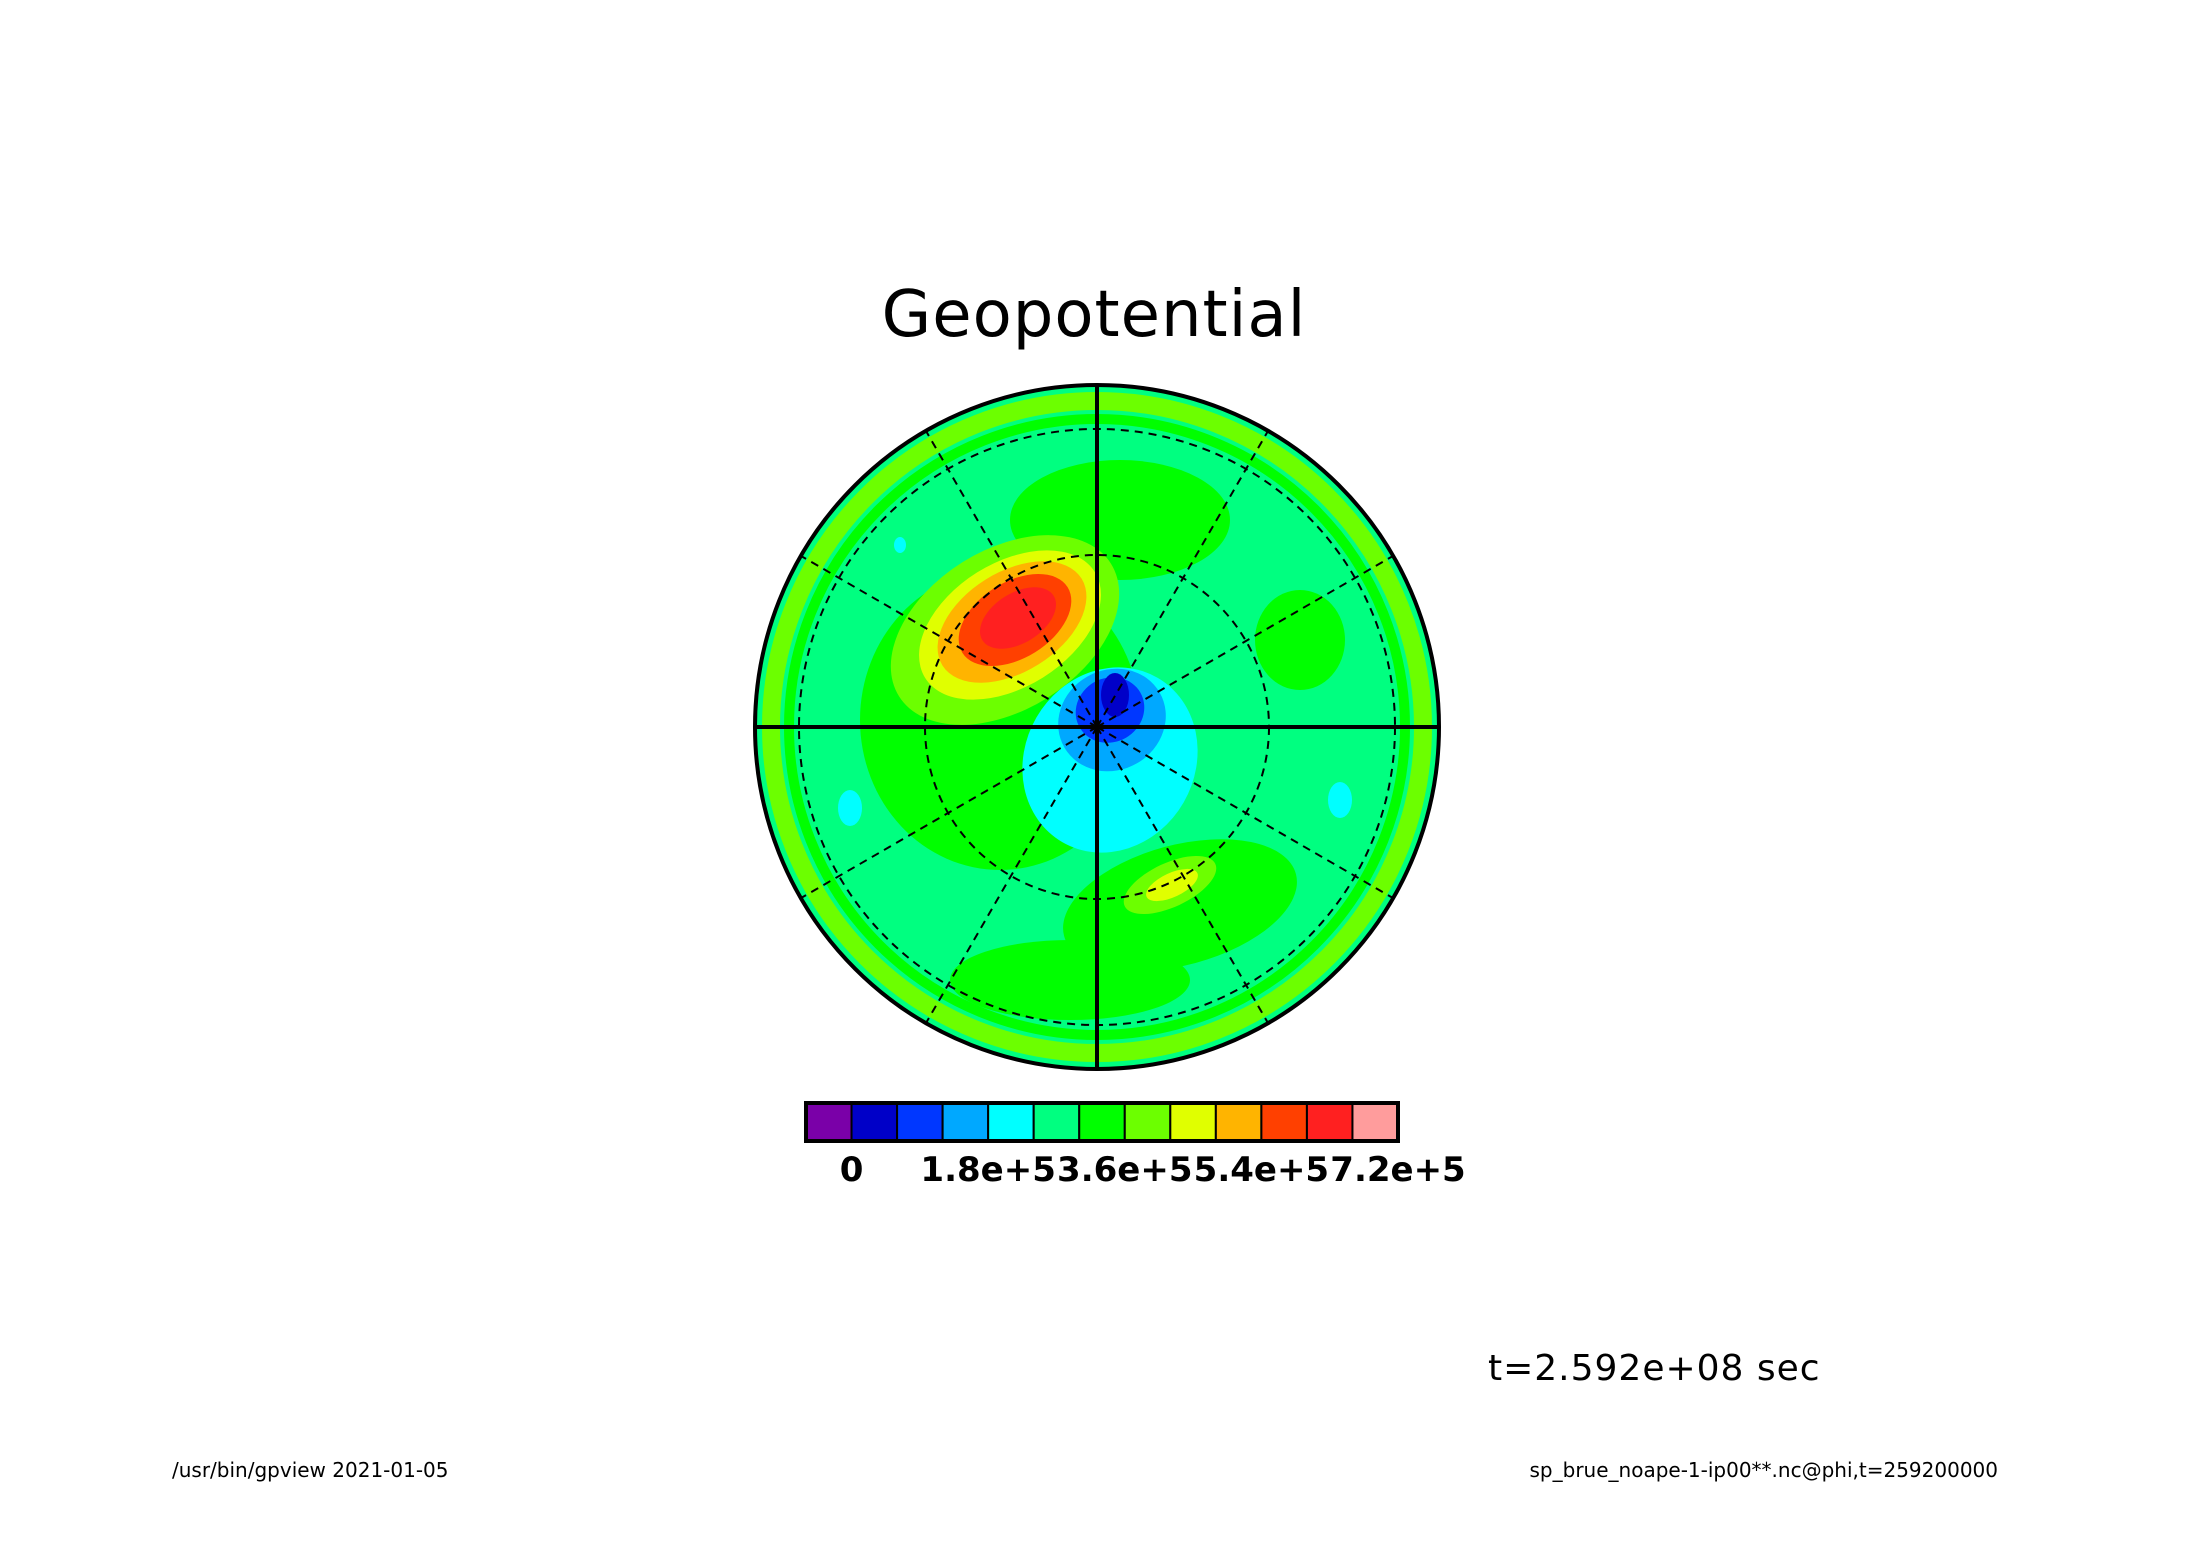  Describe the element at coordinates (1180, 905) in the screenshot. I see `green-blob-bottom` at that location.